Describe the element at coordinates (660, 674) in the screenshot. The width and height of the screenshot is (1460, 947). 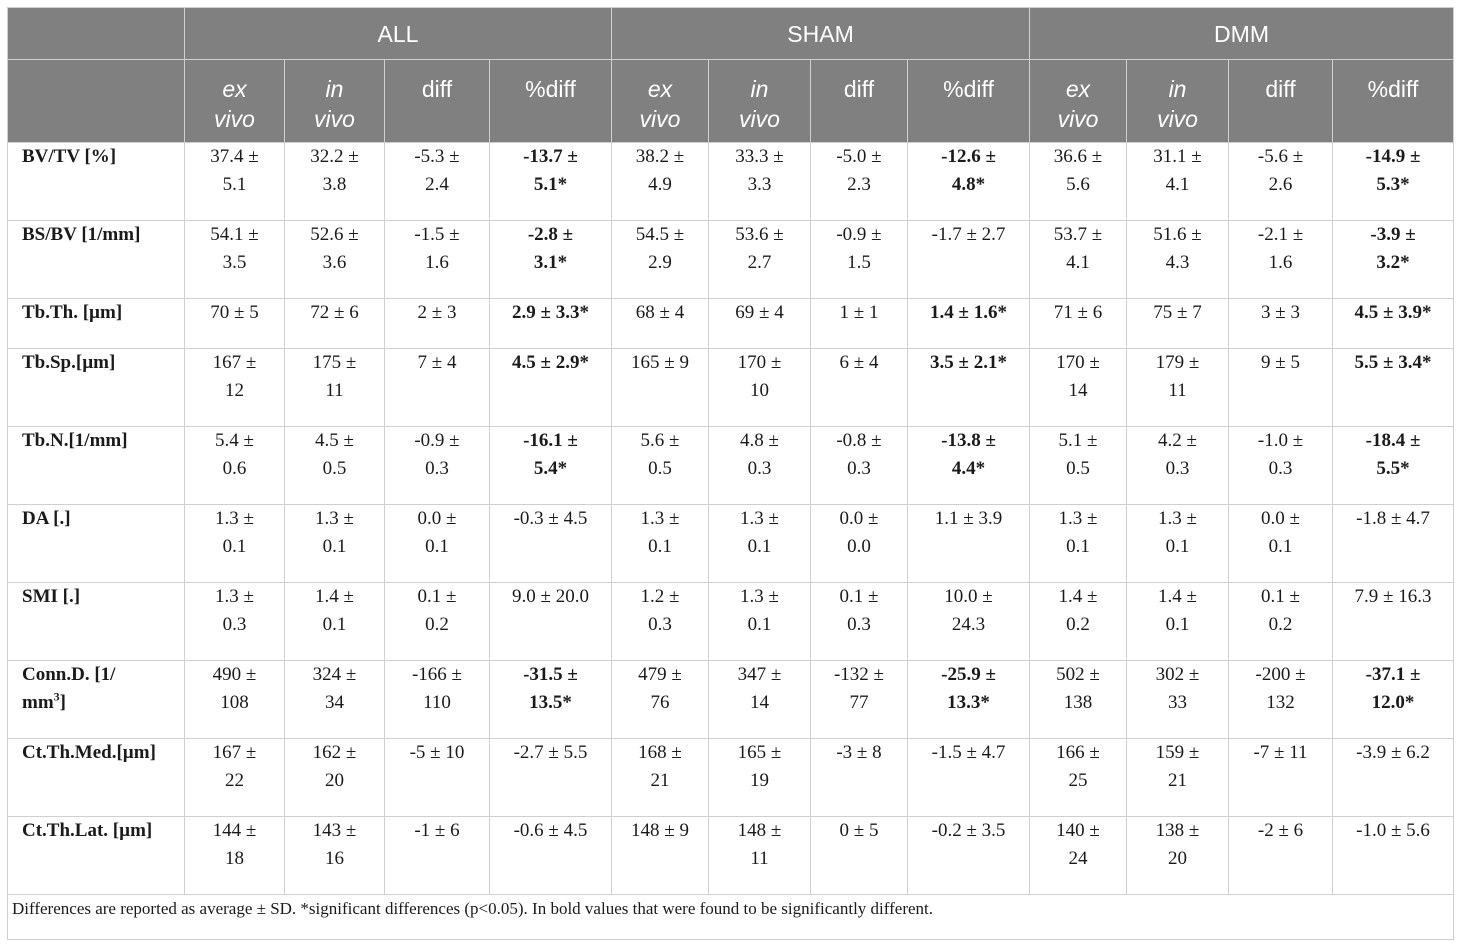
I see `cell-line: 479 ±` at that location.